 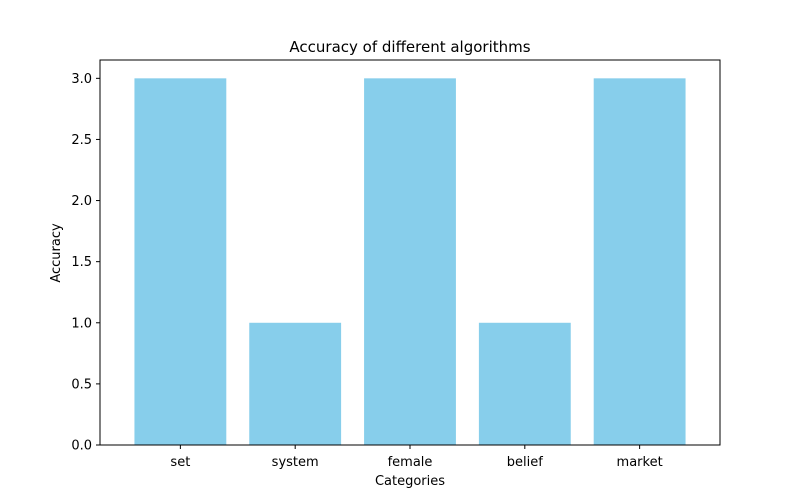 I want to click on y-tick-label: 3.0, so click(x=81, y=79).